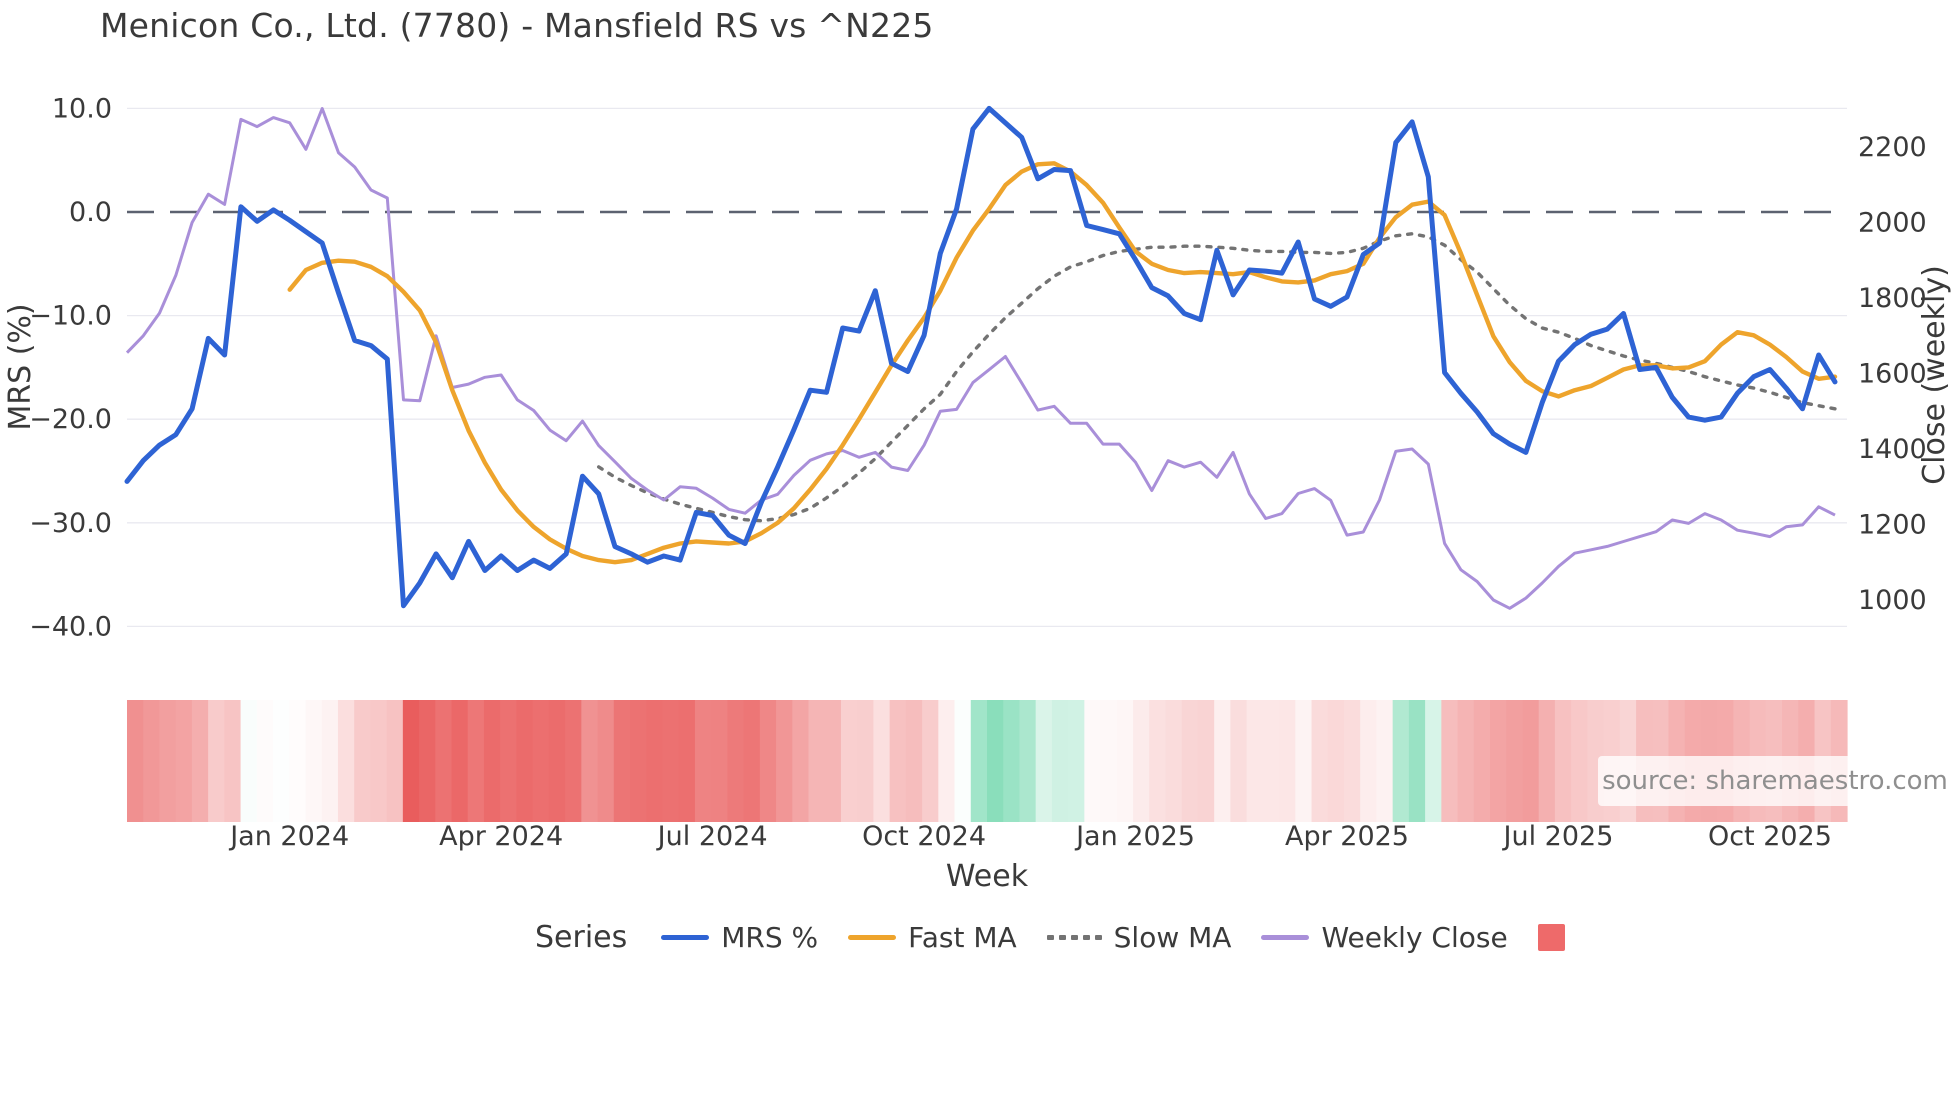 This screenshot has height=1102, width=1960. What do you see at coordinates (82, 108) in the screenshot?
I see `left-axis-tick: 10.0` at bounding box center [82, 108].